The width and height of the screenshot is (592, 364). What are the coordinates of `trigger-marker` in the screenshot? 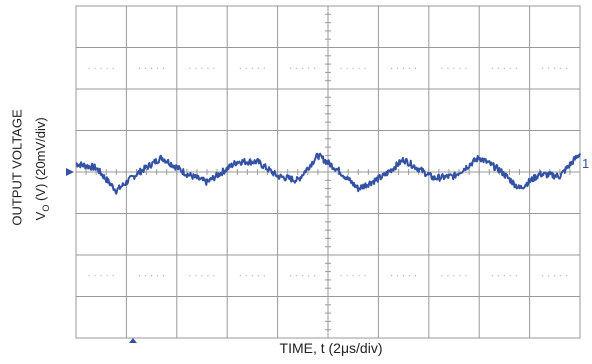 It's located at (133, 340).